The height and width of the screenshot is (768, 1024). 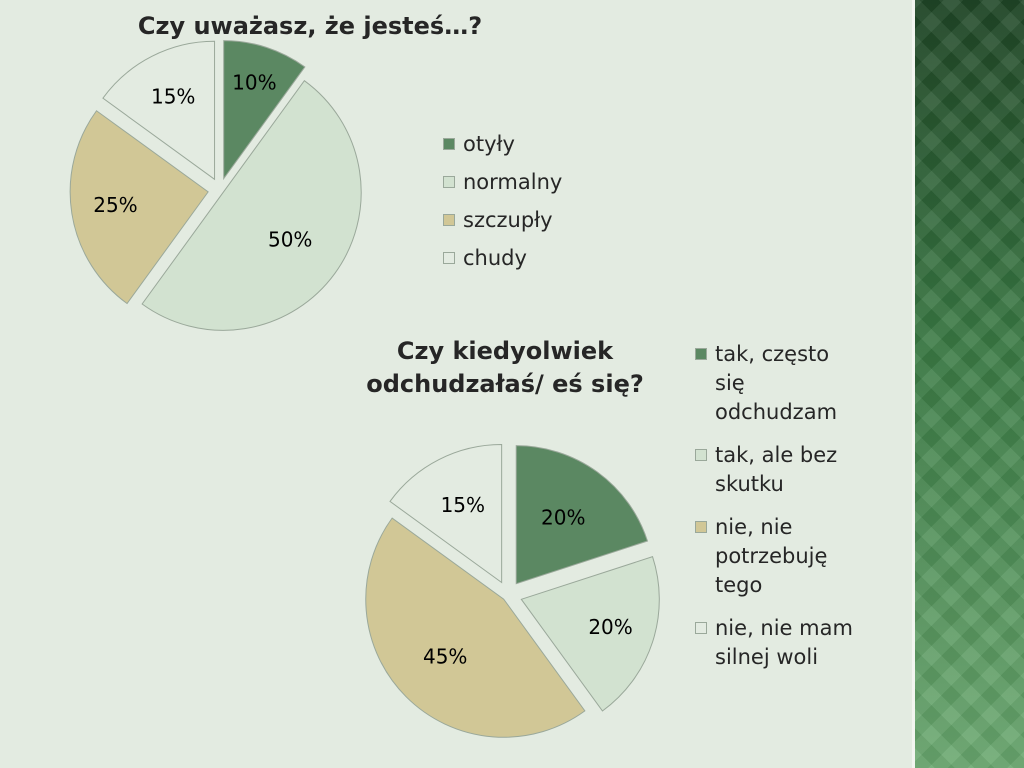 I want to click on chart1-pie: 10% 50% 25% 15%, so click(x=215, y=185).